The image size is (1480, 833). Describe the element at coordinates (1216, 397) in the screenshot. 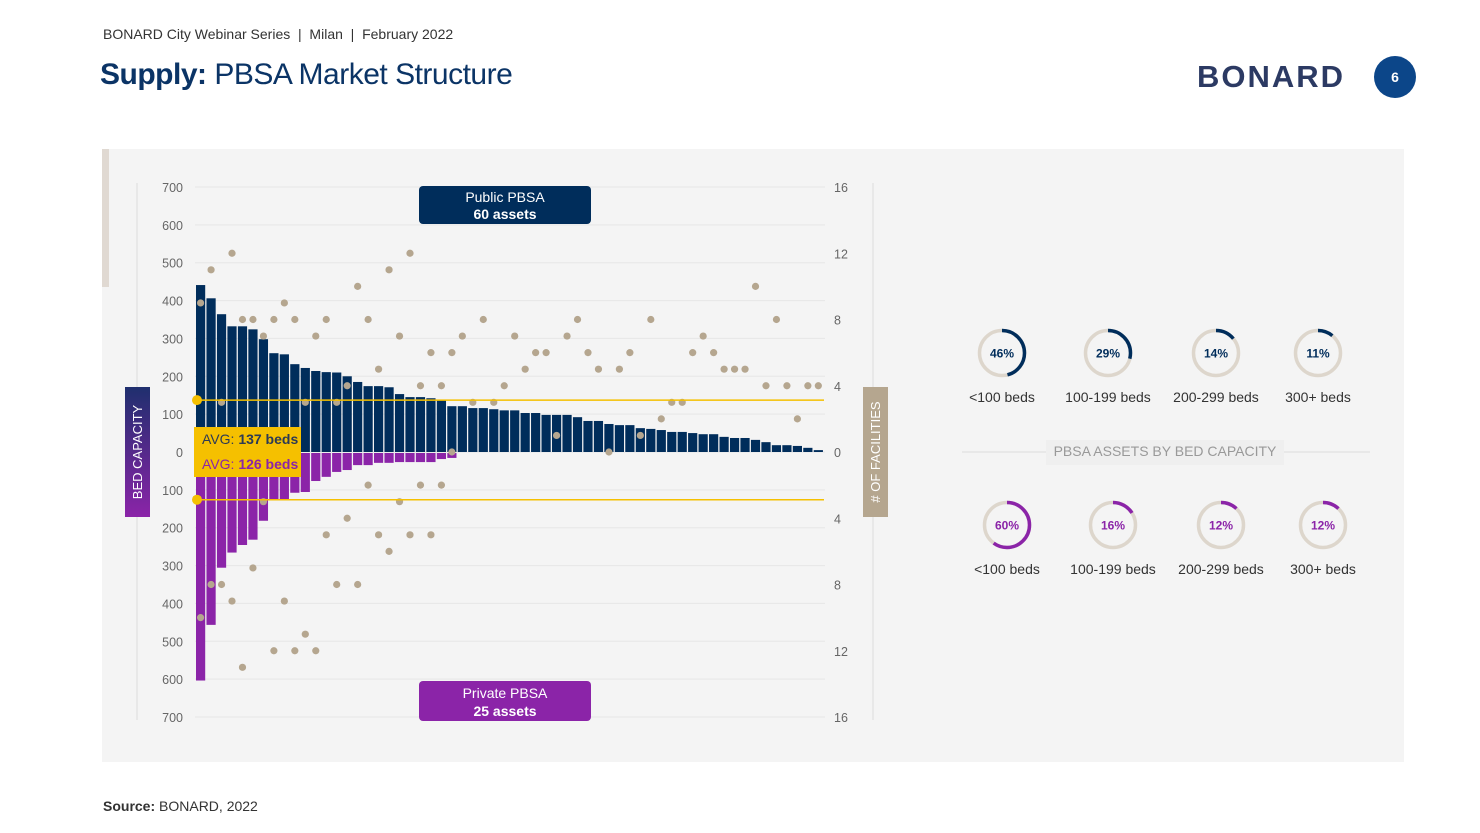

I see `public-donut-label: 200-299 beds` at that location.